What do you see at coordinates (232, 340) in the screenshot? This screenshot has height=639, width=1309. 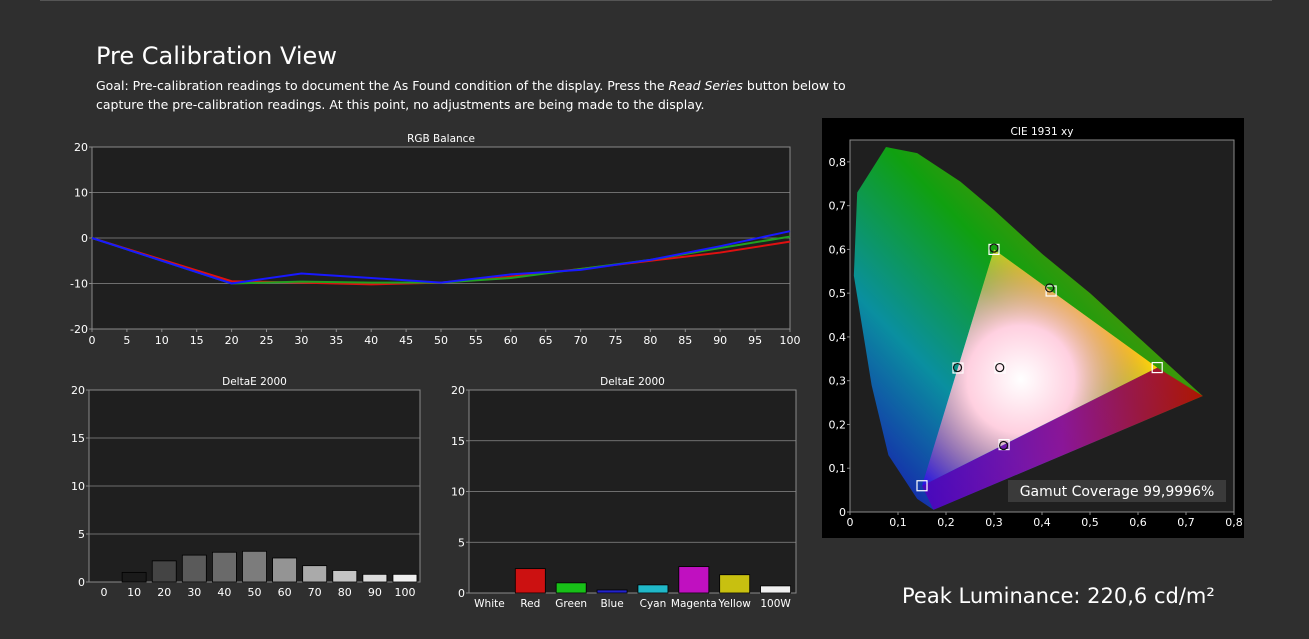 I see `x-tick-label: 20` at bounding box center [232, 340].